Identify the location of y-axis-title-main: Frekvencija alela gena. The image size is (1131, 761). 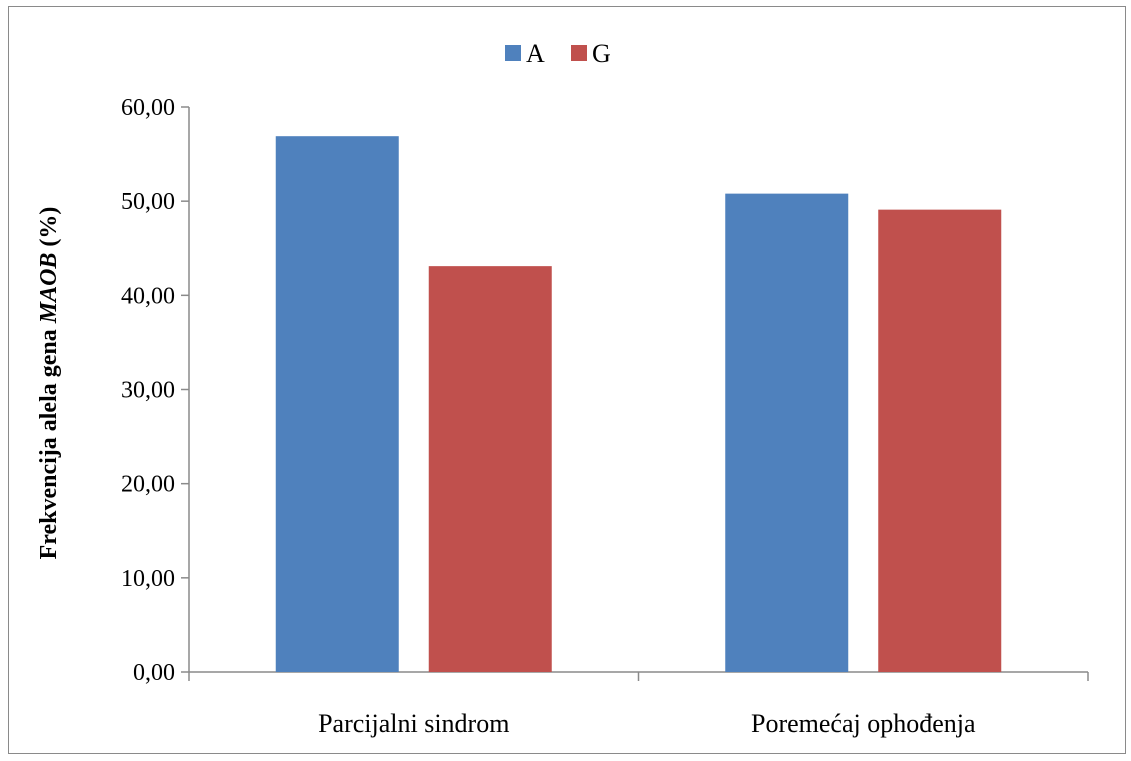
(49, 444).